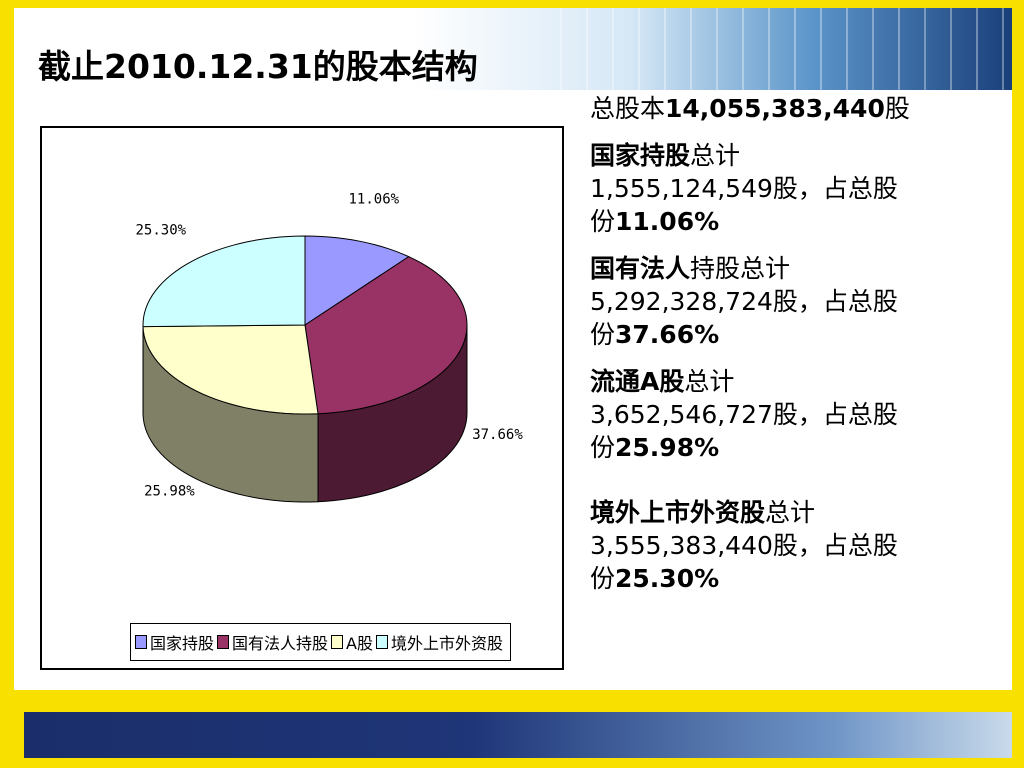 This screenshot has height=768, width=1024. What do you see at coordinates (667, 334) in the screenshot?
I see `item-percent: 37.66%` at bounding box center [667, 334].